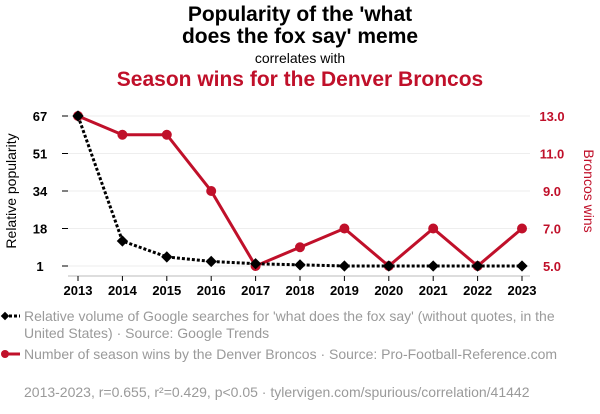 The image size is (600, 414). What do you see at coordinates (477, 290) in the screenshot?
I see `x-tick-label: 2022` at bounding box center [477, 290].